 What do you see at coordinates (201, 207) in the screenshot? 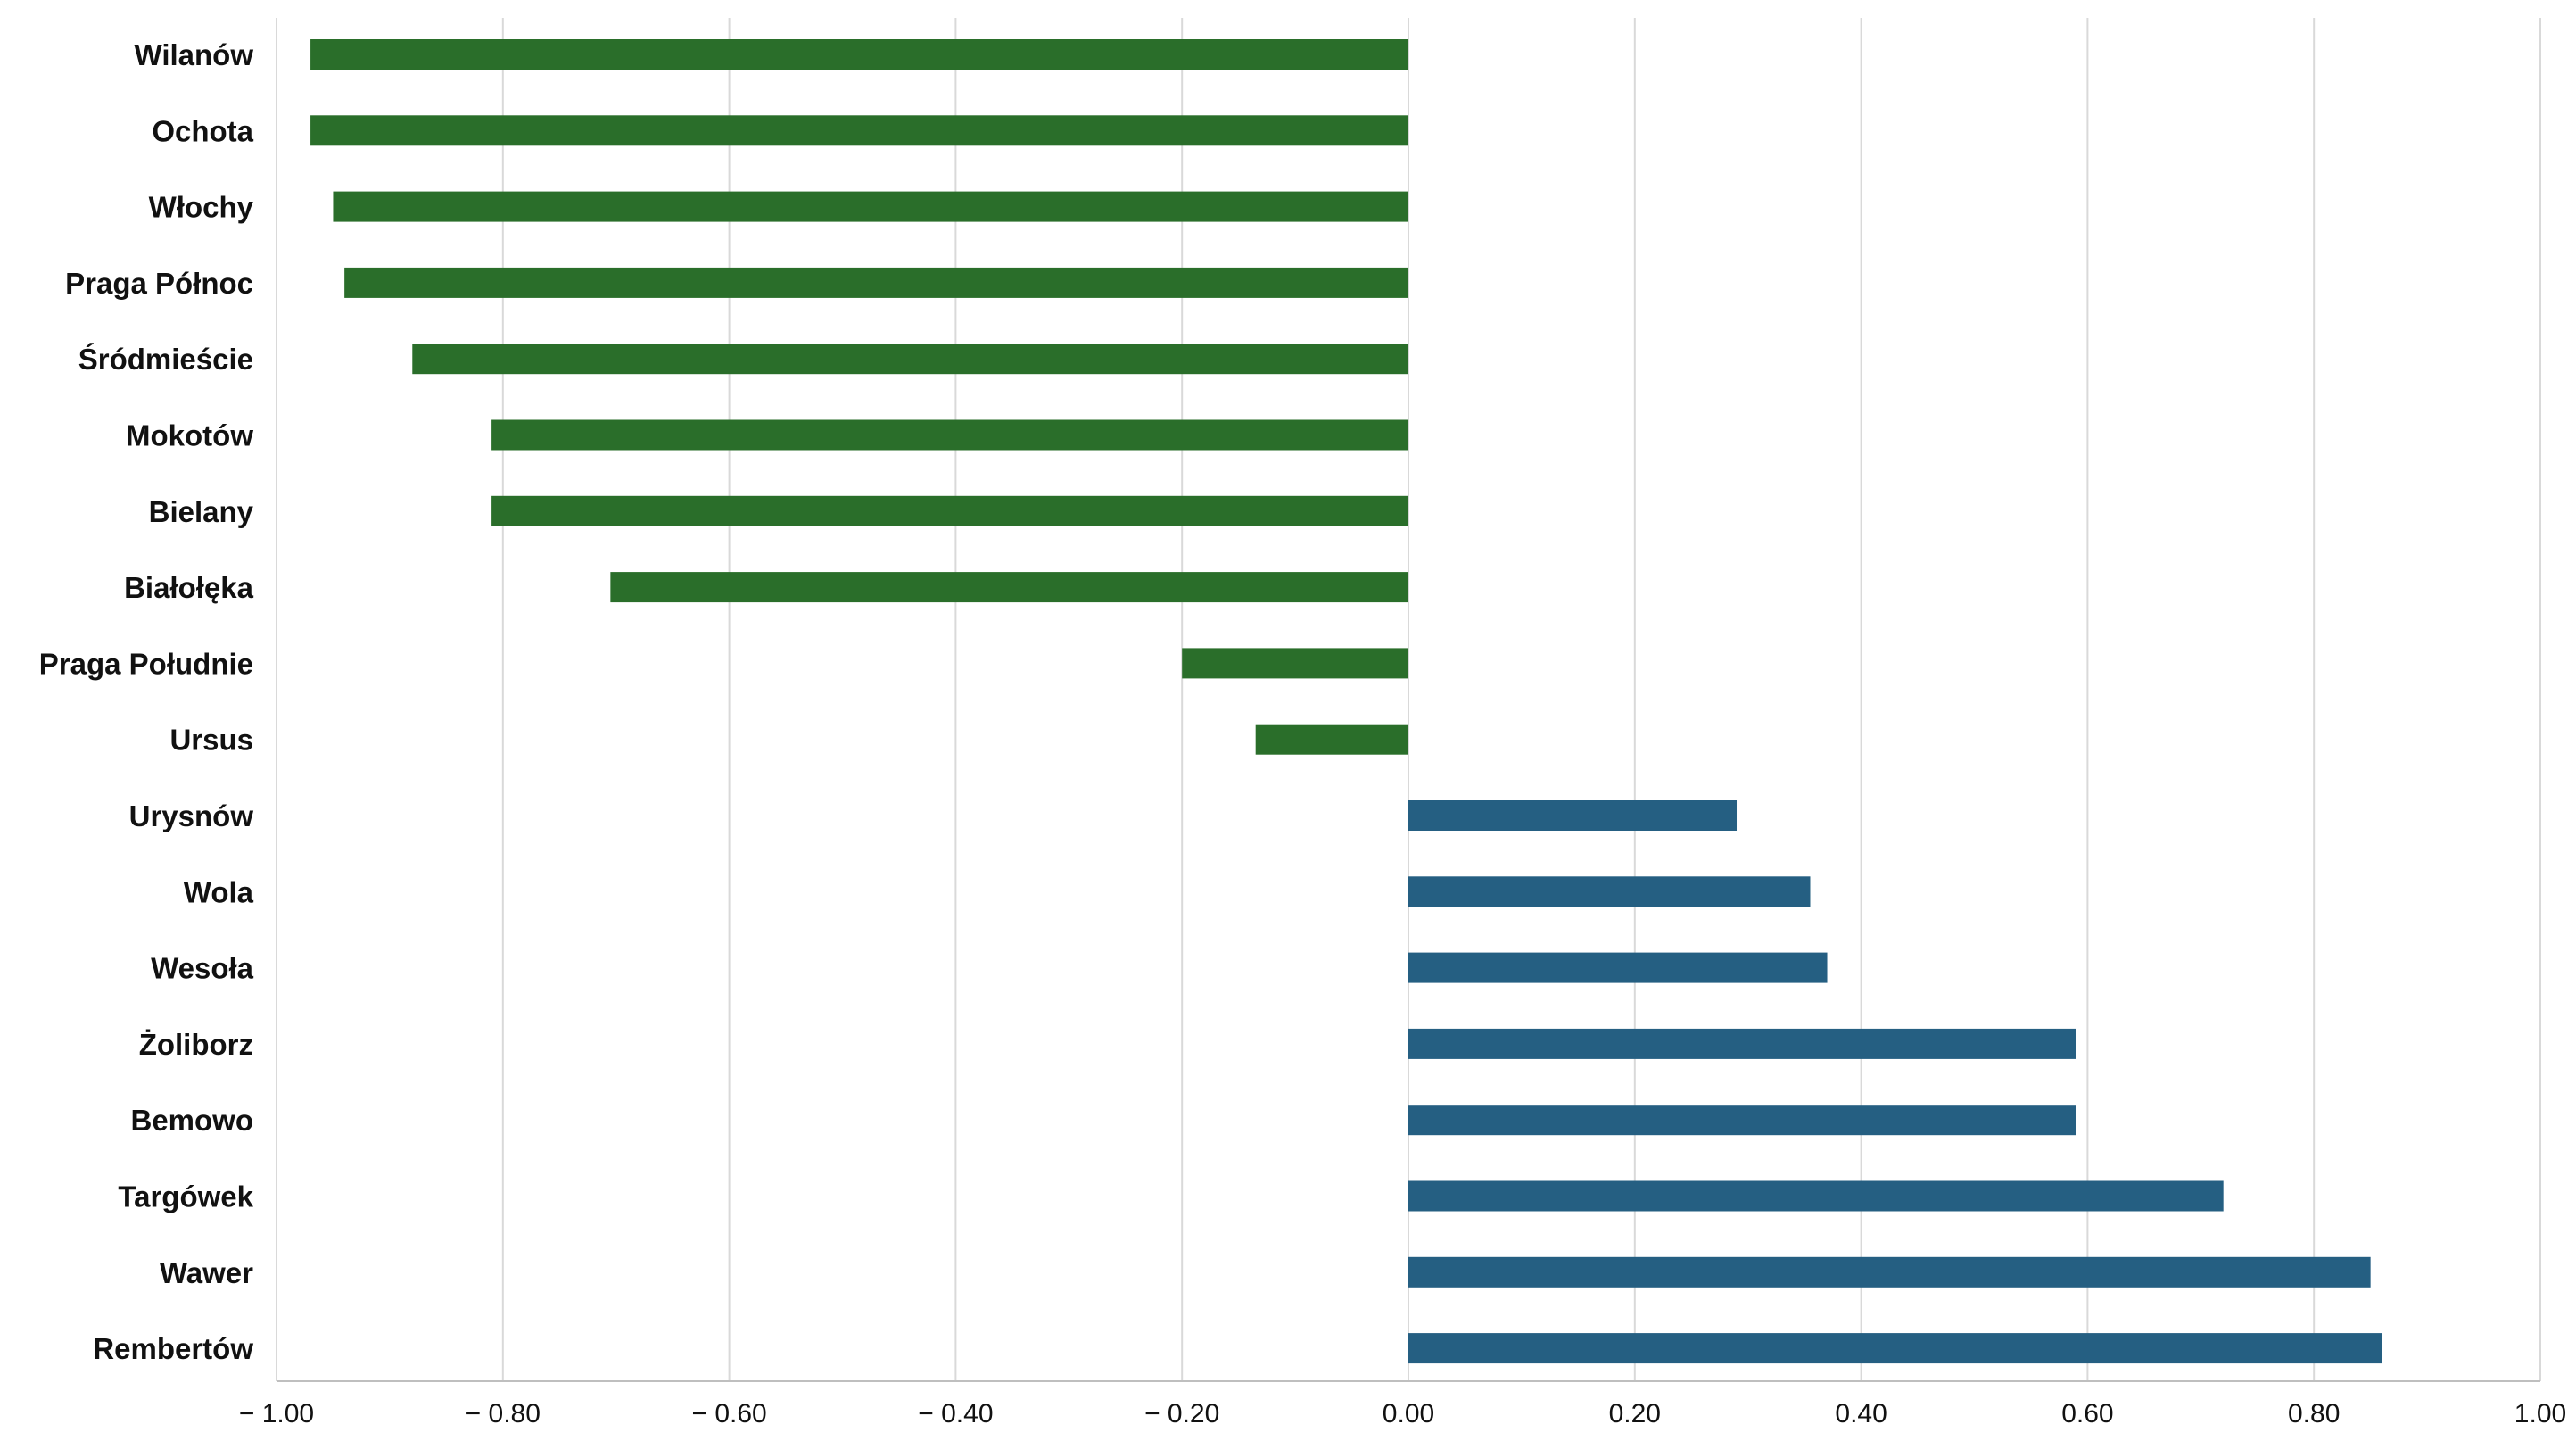
I see `category-label: Włochy` at bounding box center [201, 207].